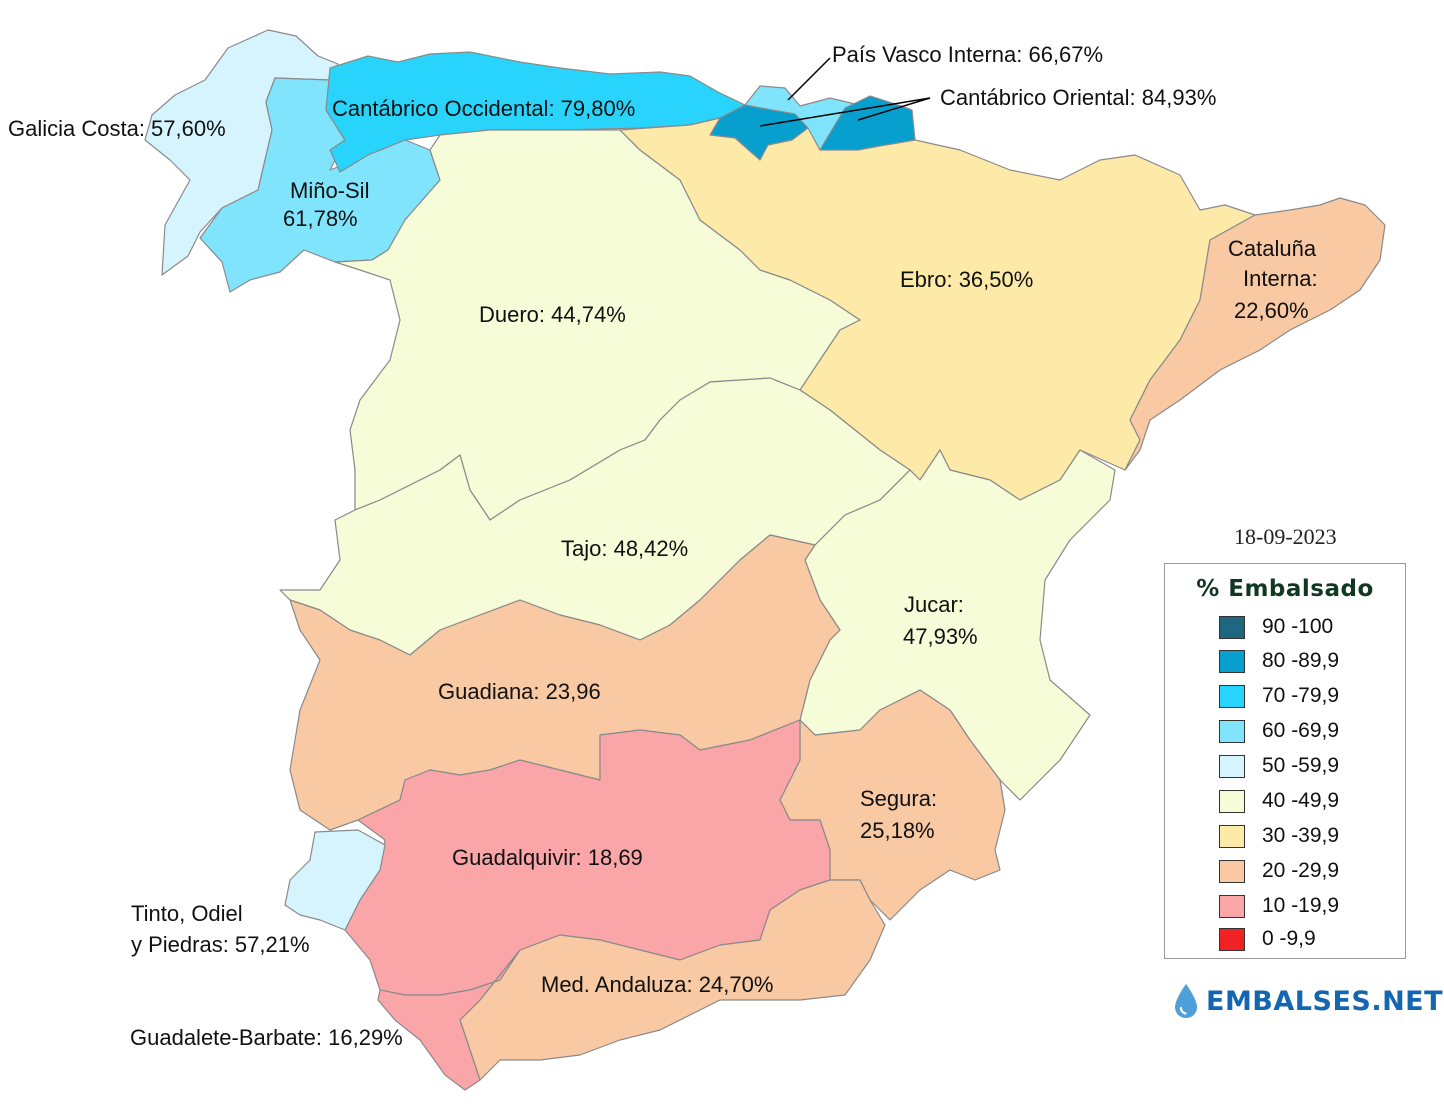  I want to click on legend-item: 60 -69,9, so click(1279, 731).